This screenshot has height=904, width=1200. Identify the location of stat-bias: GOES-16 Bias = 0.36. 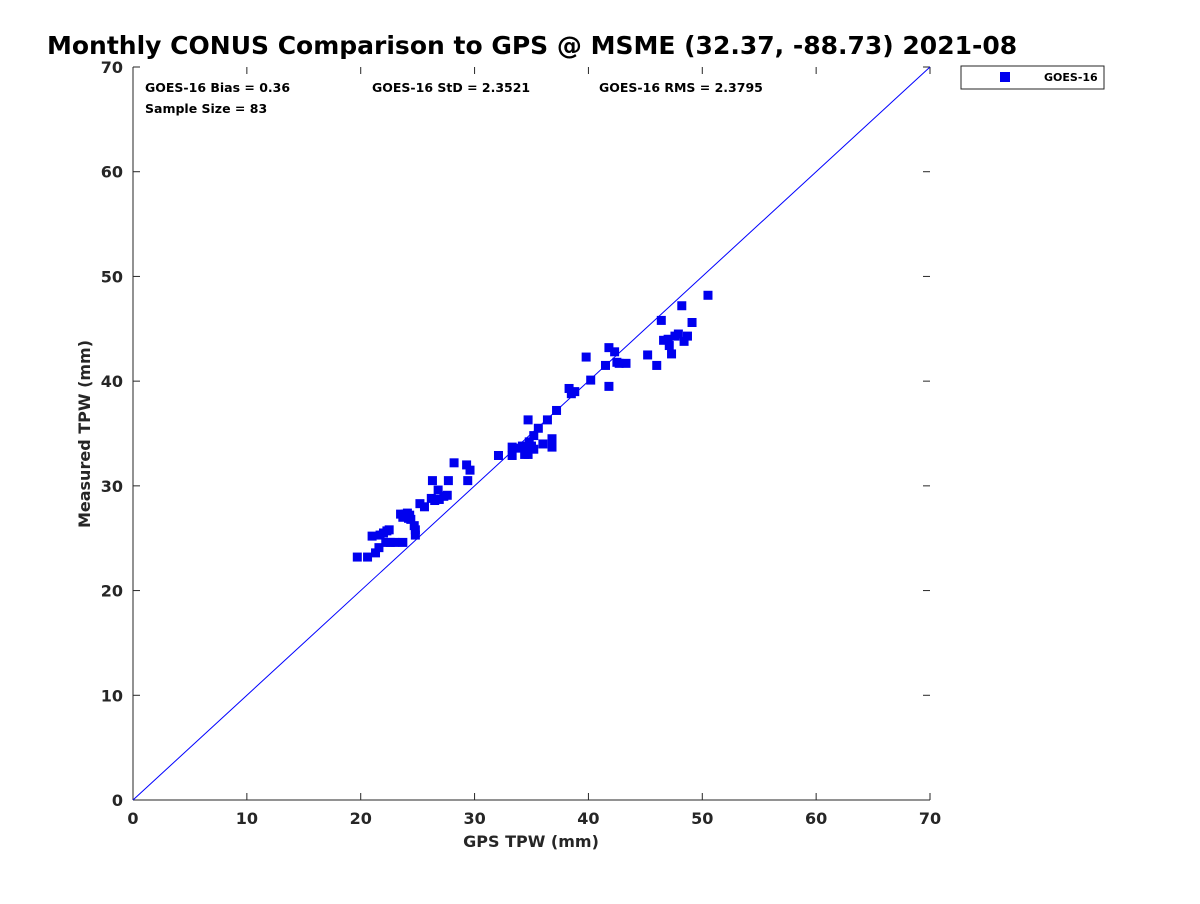
(217, 87).